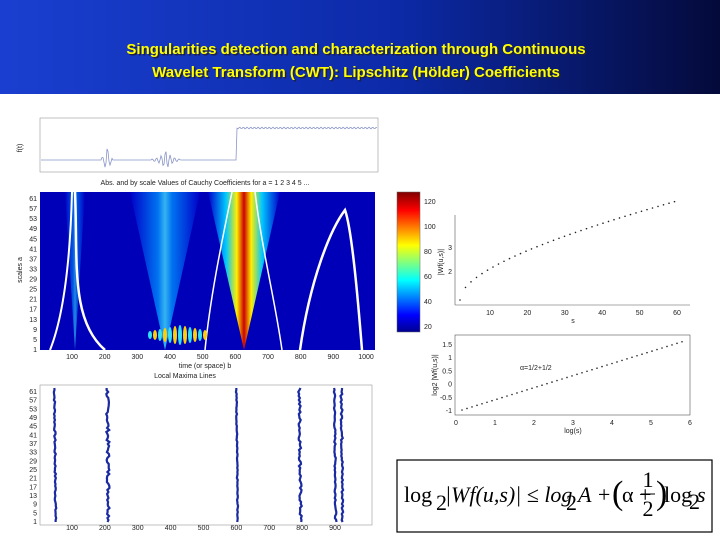 The height and width of the screenshot is (540, 720). Describe the element at coordinates (617, 493) in the screenshot. I see `paren: (` at that location.